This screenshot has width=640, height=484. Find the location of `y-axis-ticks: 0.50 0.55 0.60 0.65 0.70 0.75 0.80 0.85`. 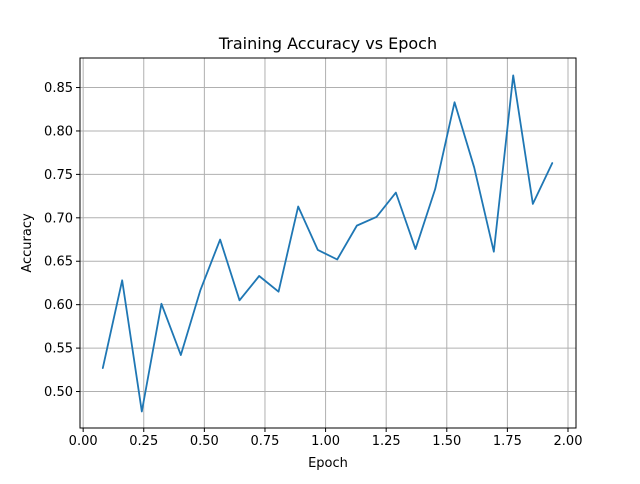

y-axis-ticks: 0.50 0.55 0.60 0.65 0.70 0.75 0.80 0.85 is located at coordinates (62, 240).